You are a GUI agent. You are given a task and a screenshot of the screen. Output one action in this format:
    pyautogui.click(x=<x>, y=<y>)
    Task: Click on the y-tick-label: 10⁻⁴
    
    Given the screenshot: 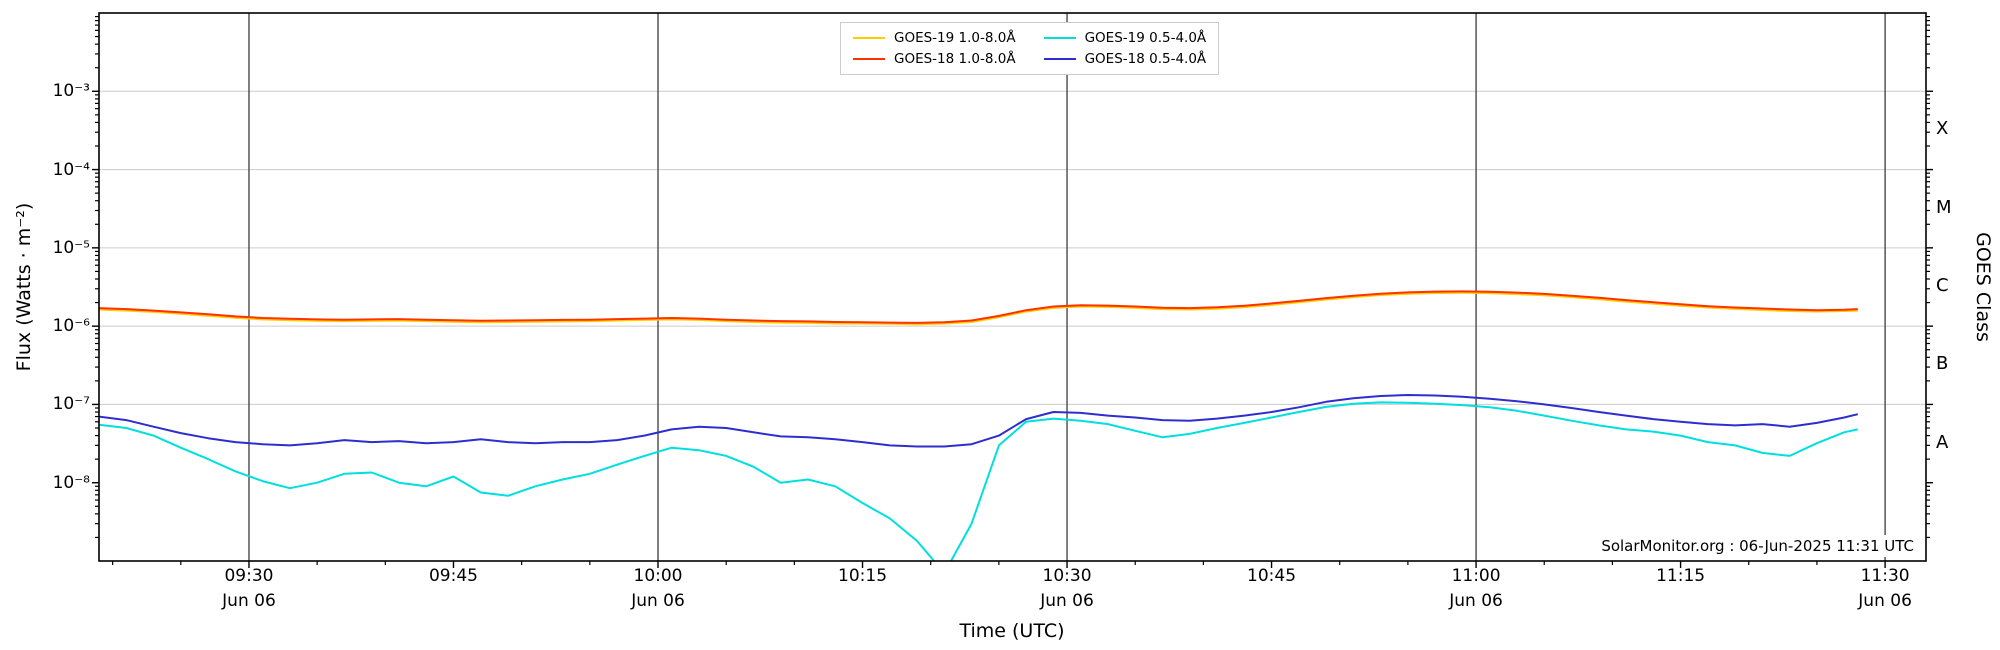 What is the action you would take?
    pyautogui.click(x=71, y=169)
    